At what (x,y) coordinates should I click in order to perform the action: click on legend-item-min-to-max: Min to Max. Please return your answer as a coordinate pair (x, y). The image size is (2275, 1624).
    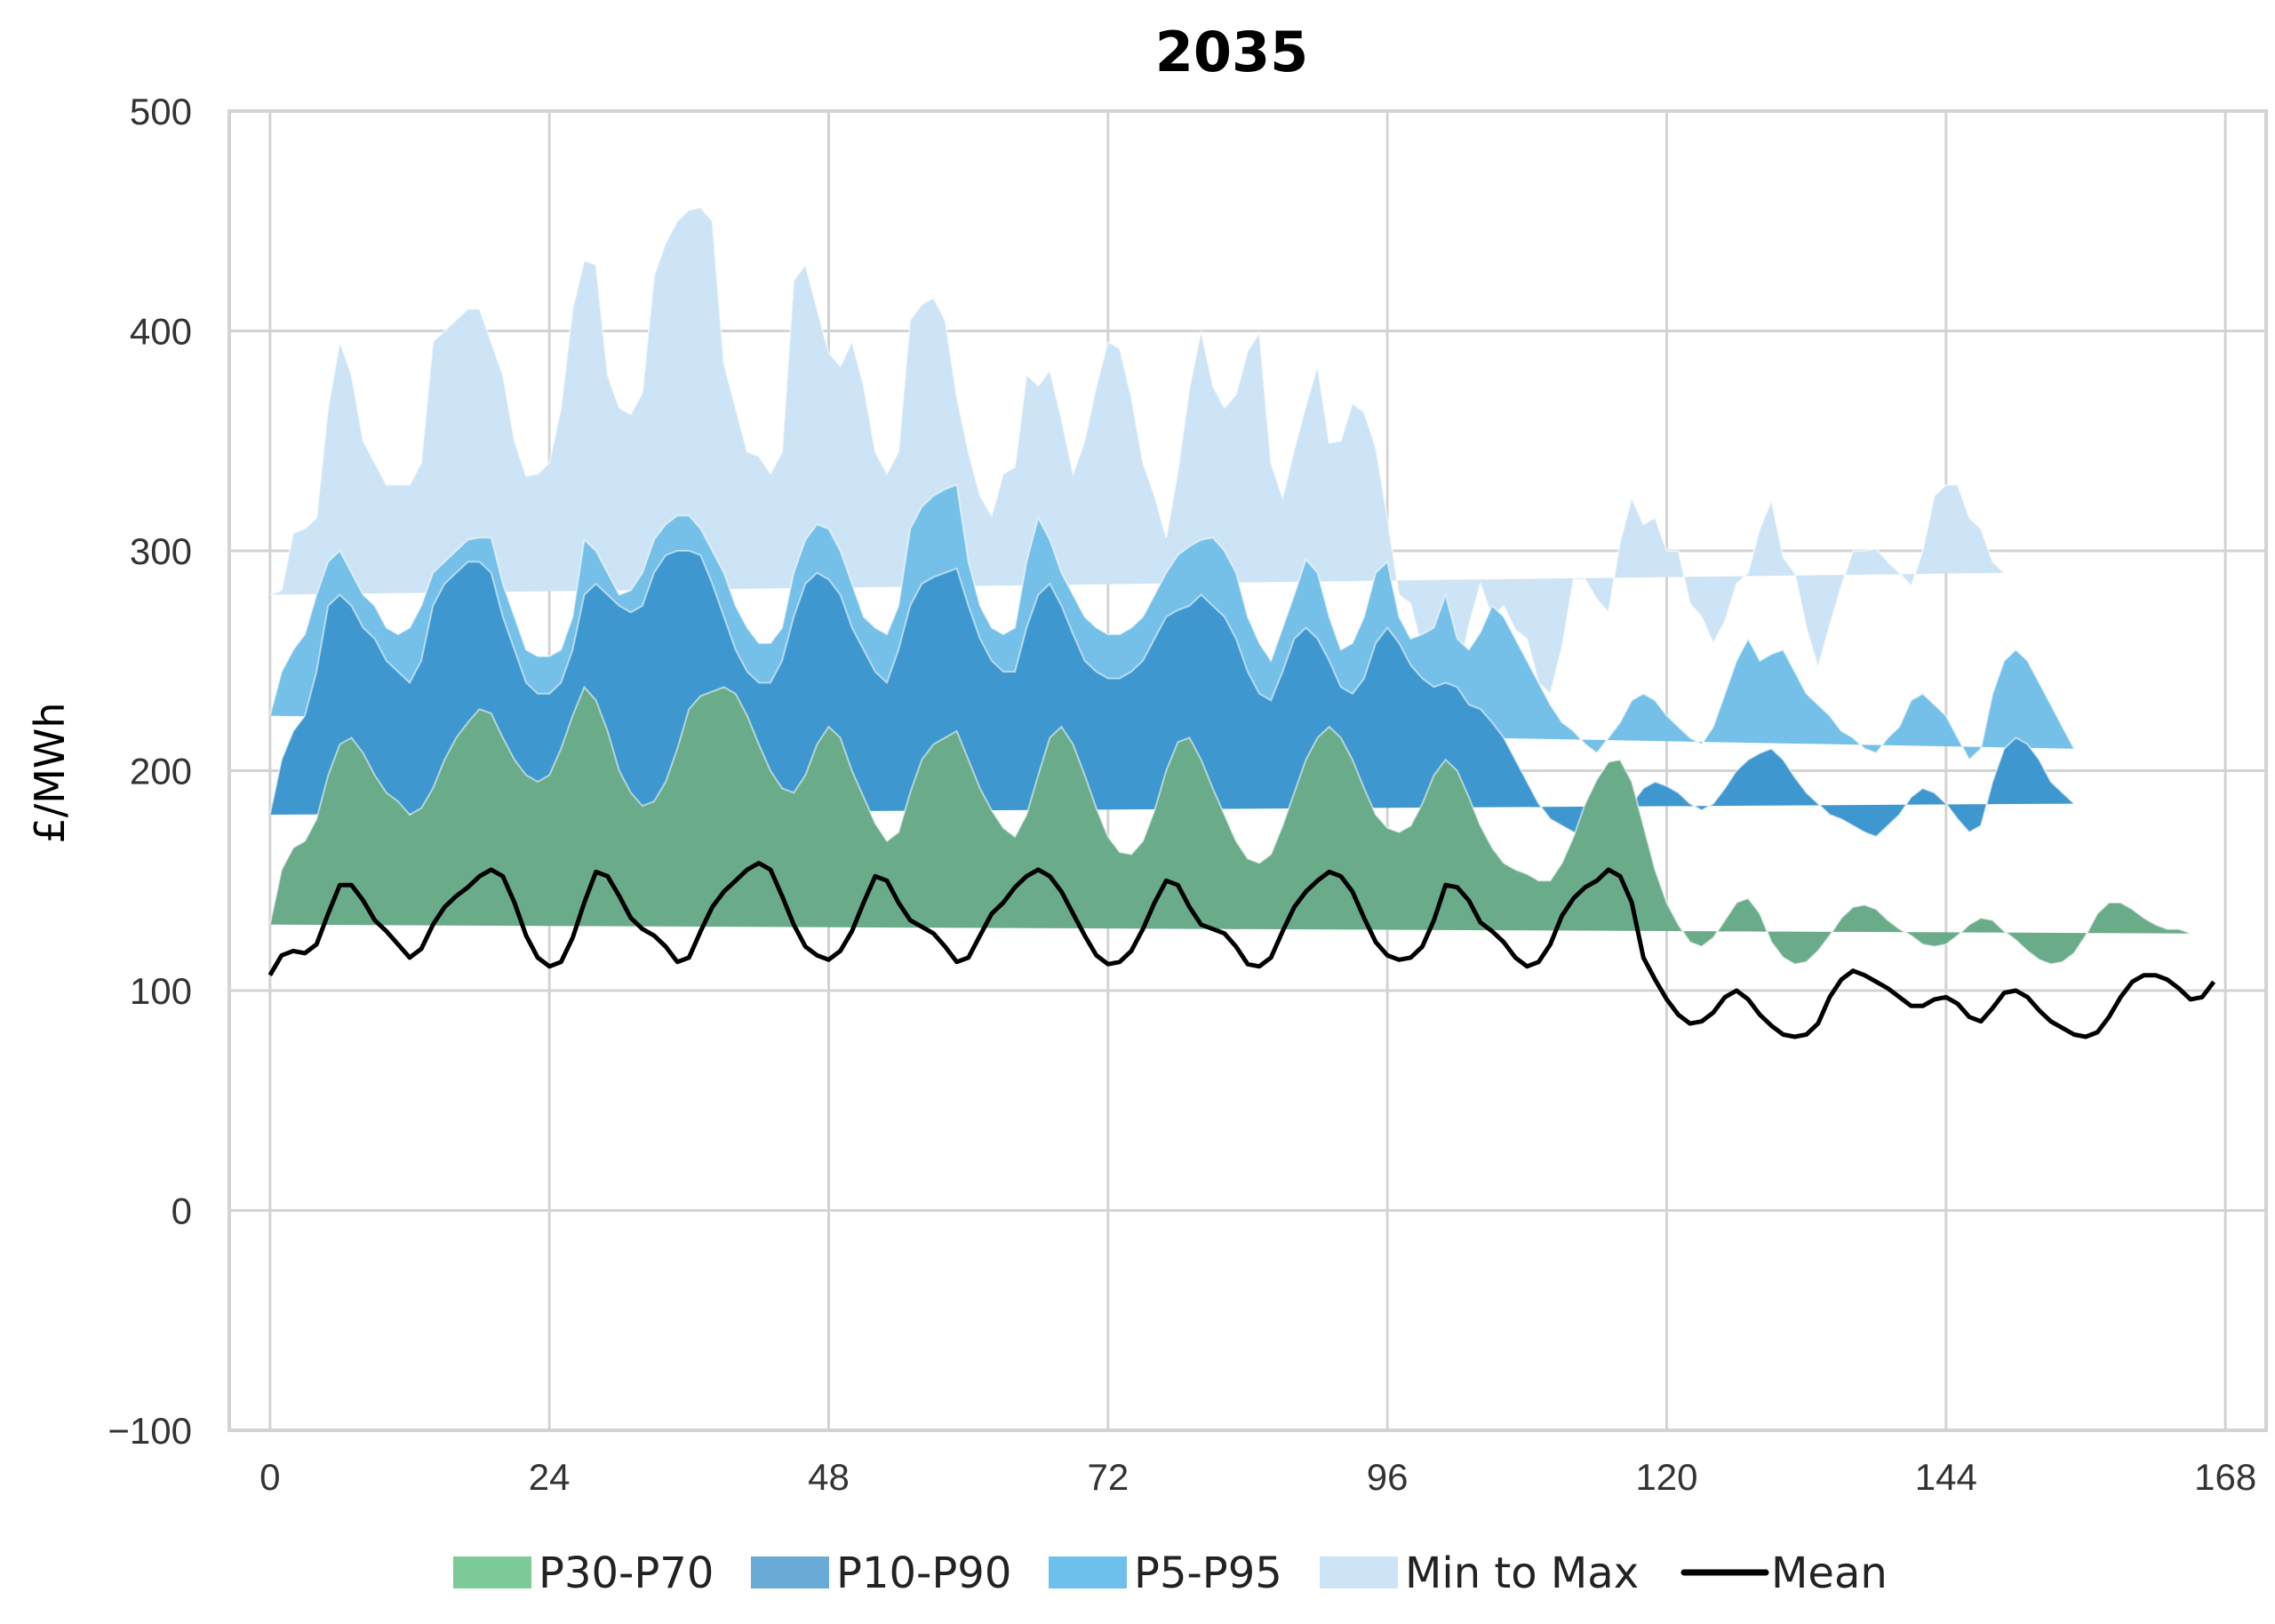
    Looking at the image, I should click on (1479, 1573).